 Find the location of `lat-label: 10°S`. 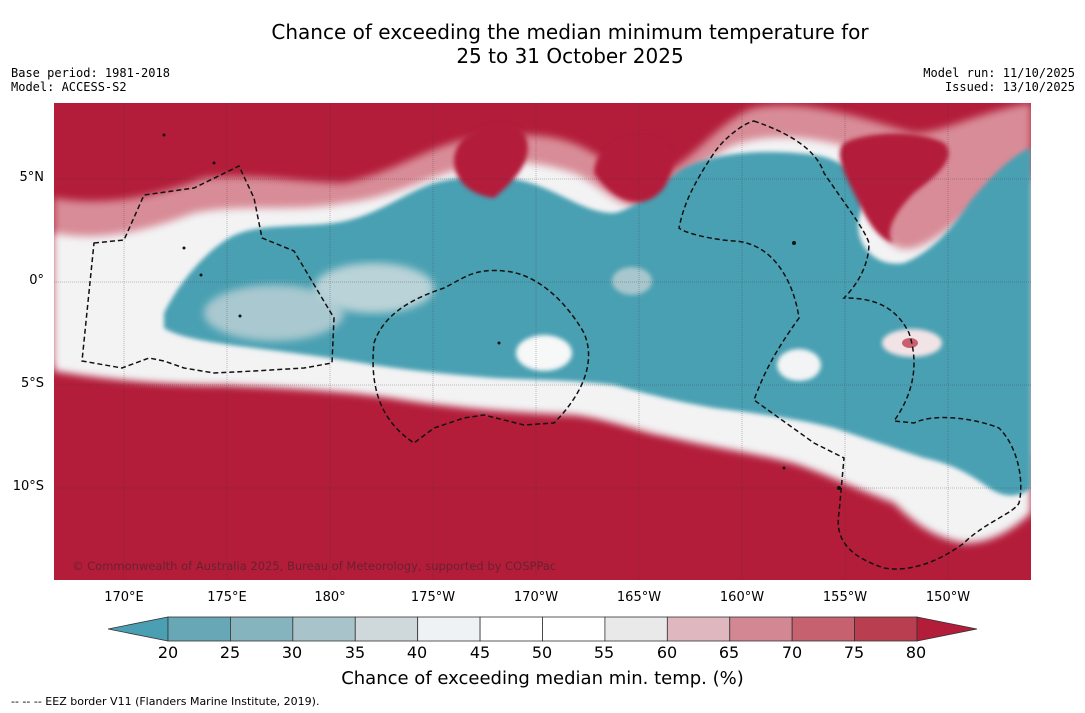

lat-label: 10°S is located at coordinates (28, 486).